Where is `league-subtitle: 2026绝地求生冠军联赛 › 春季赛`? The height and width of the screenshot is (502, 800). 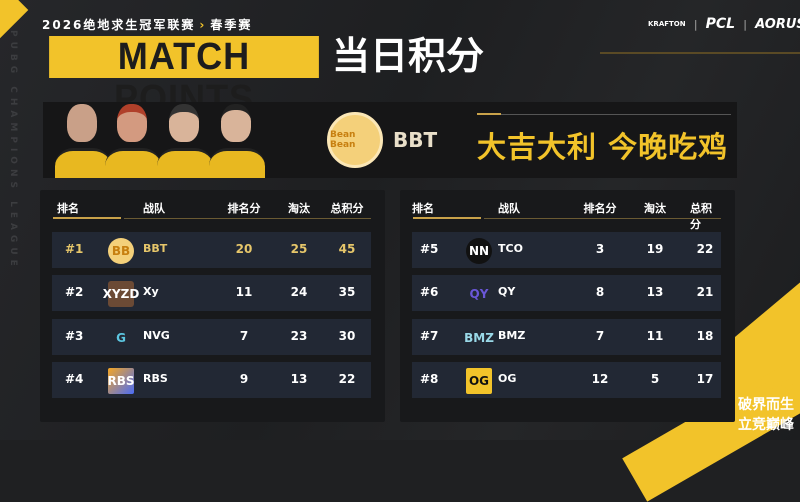
league-subtitle: 2026绝地求生冠军联赛 › 春季赛 is located at coordinates (147, 25).